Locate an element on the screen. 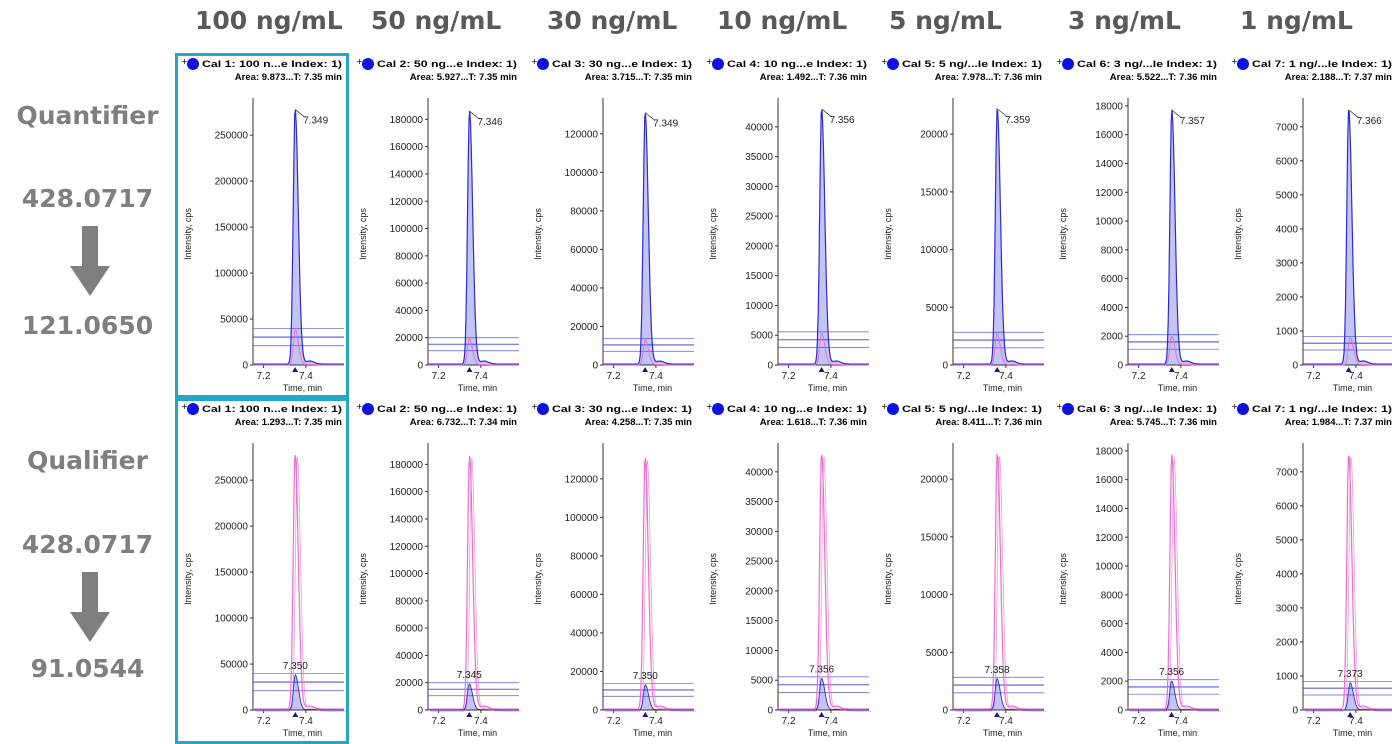 The image size is (1392, 744). y-tick-label: 2000 is located at coordinates (1112, 337).